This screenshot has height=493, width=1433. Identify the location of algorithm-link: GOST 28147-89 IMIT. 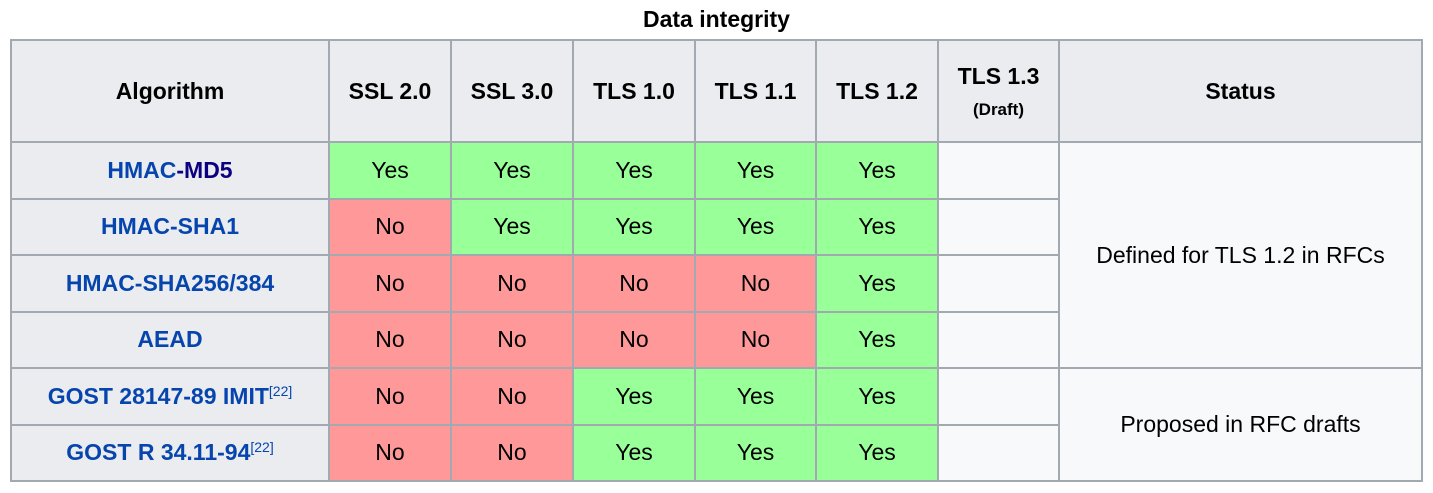
(158, 395).